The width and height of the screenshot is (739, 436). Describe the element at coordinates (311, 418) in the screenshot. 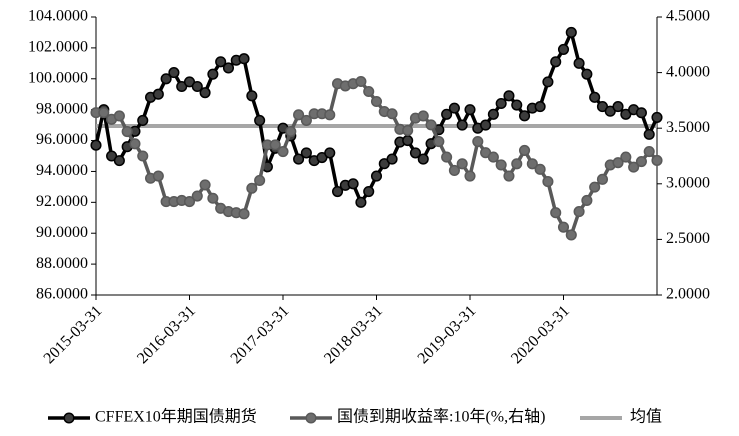

I see `legend-marker` at that location.